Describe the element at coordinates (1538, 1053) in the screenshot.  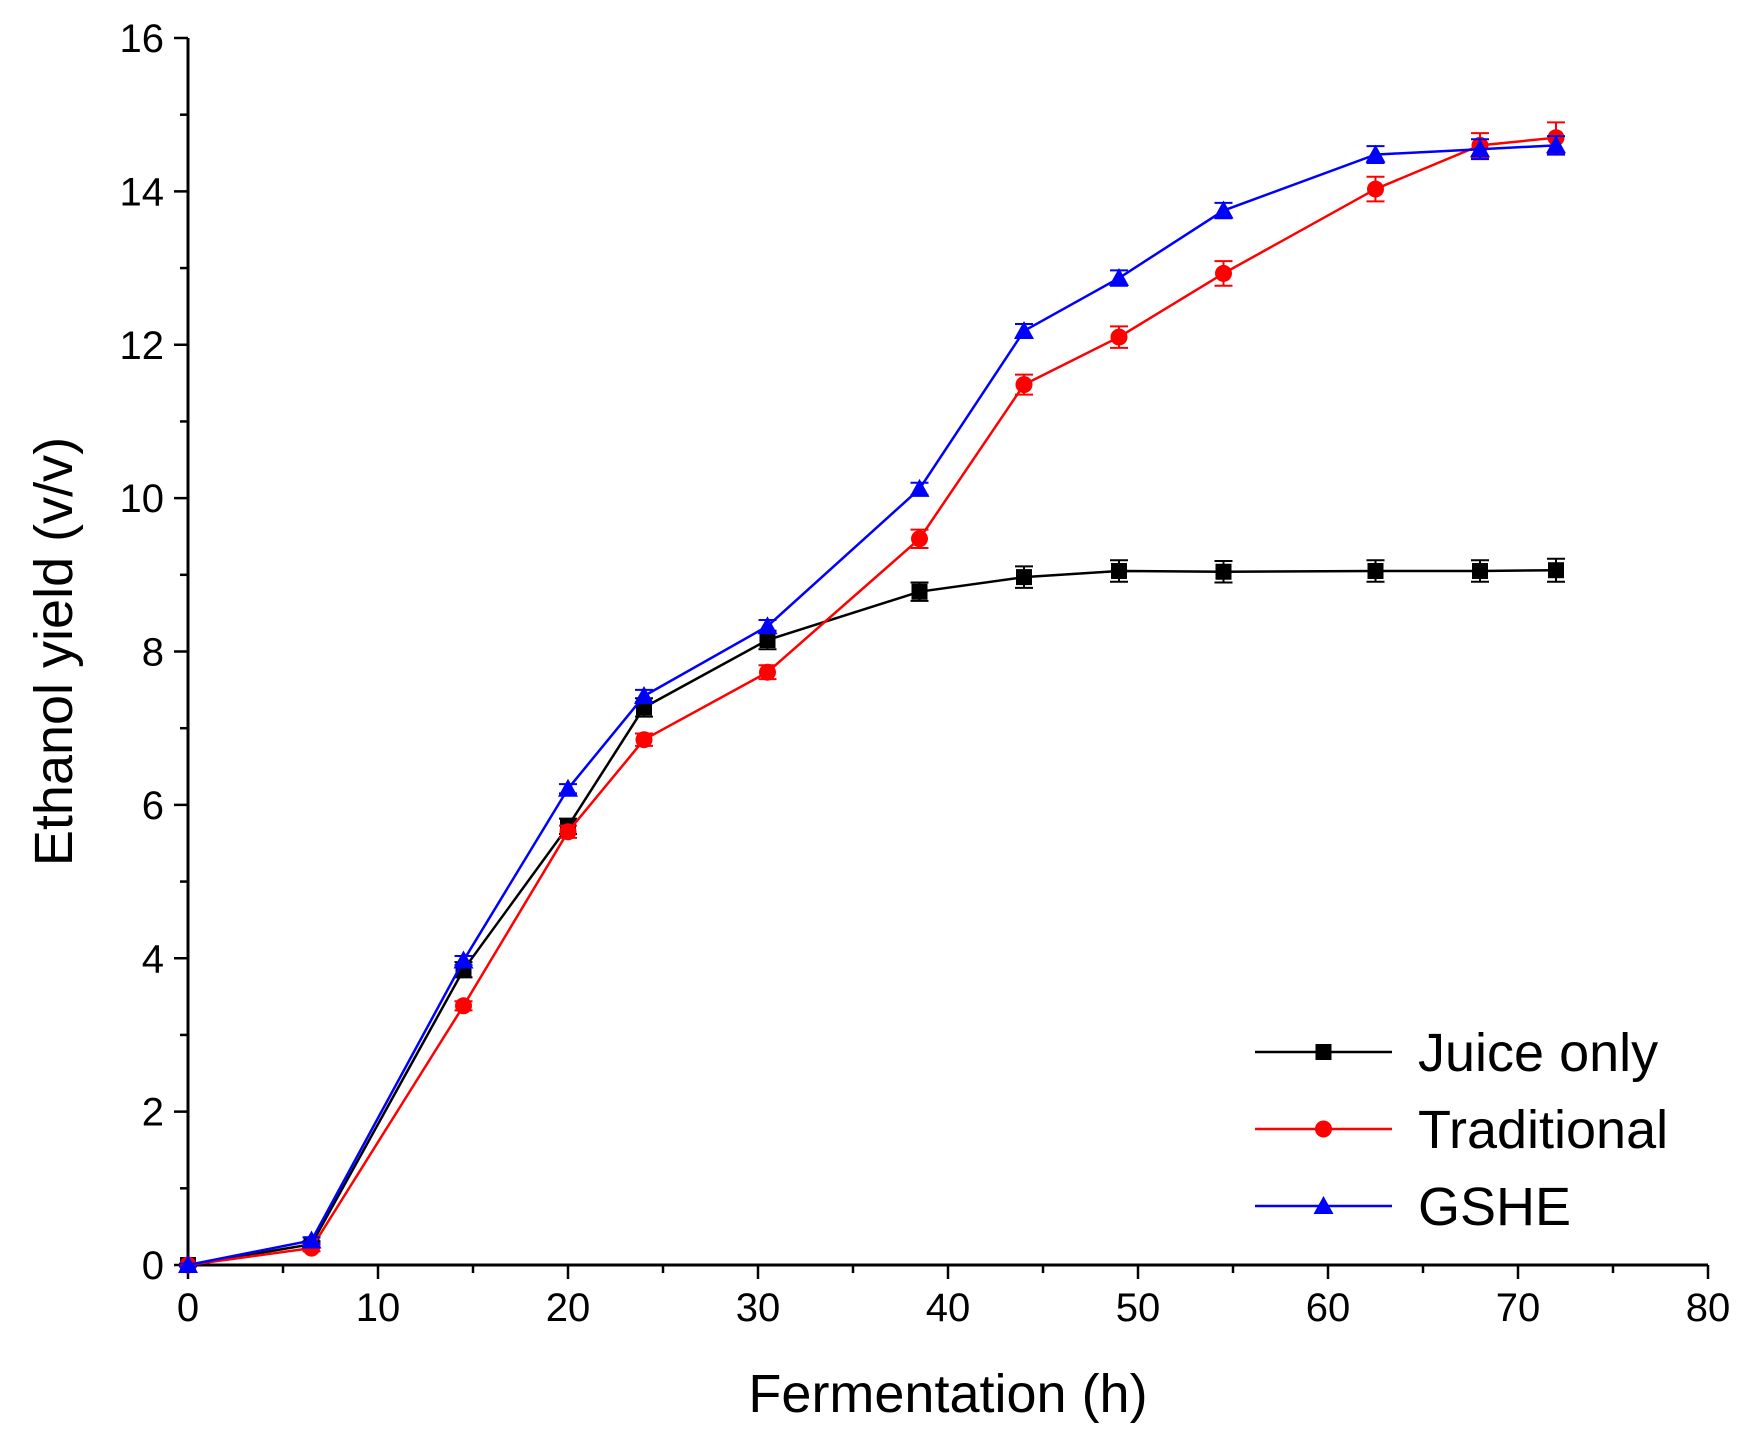
I see `legend-label: Juice only` at that location.